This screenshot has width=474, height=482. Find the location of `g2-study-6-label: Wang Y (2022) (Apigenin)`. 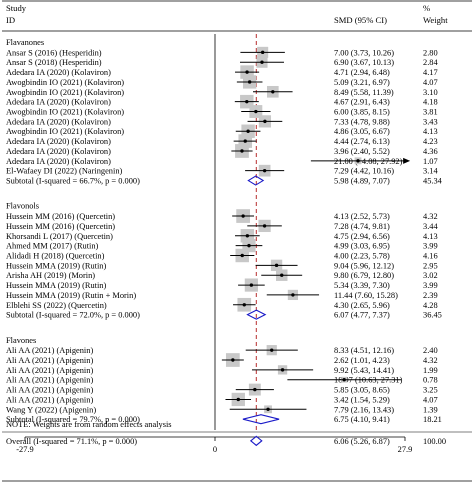

g2-study-6-label: Wang Y (2022) (Apigenin) is located at coordinates (51, 409).